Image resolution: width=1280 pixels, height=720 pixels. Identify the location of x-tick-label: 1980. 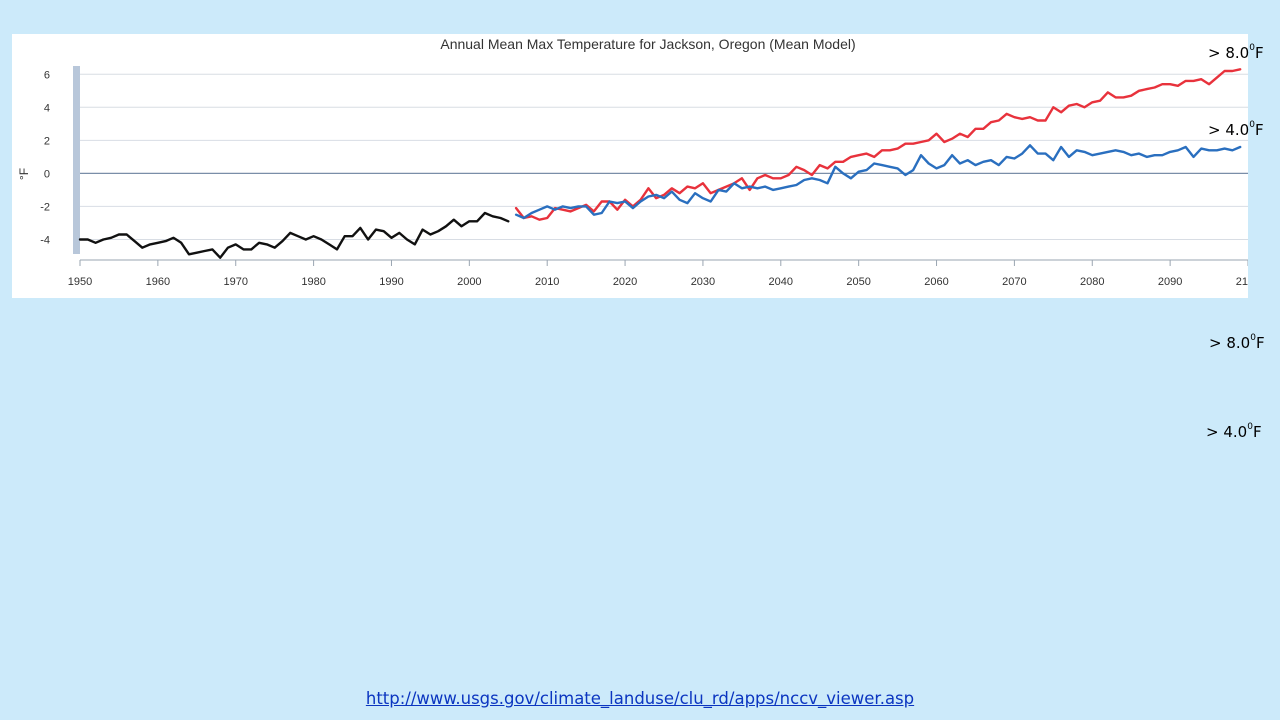
(313, 282).